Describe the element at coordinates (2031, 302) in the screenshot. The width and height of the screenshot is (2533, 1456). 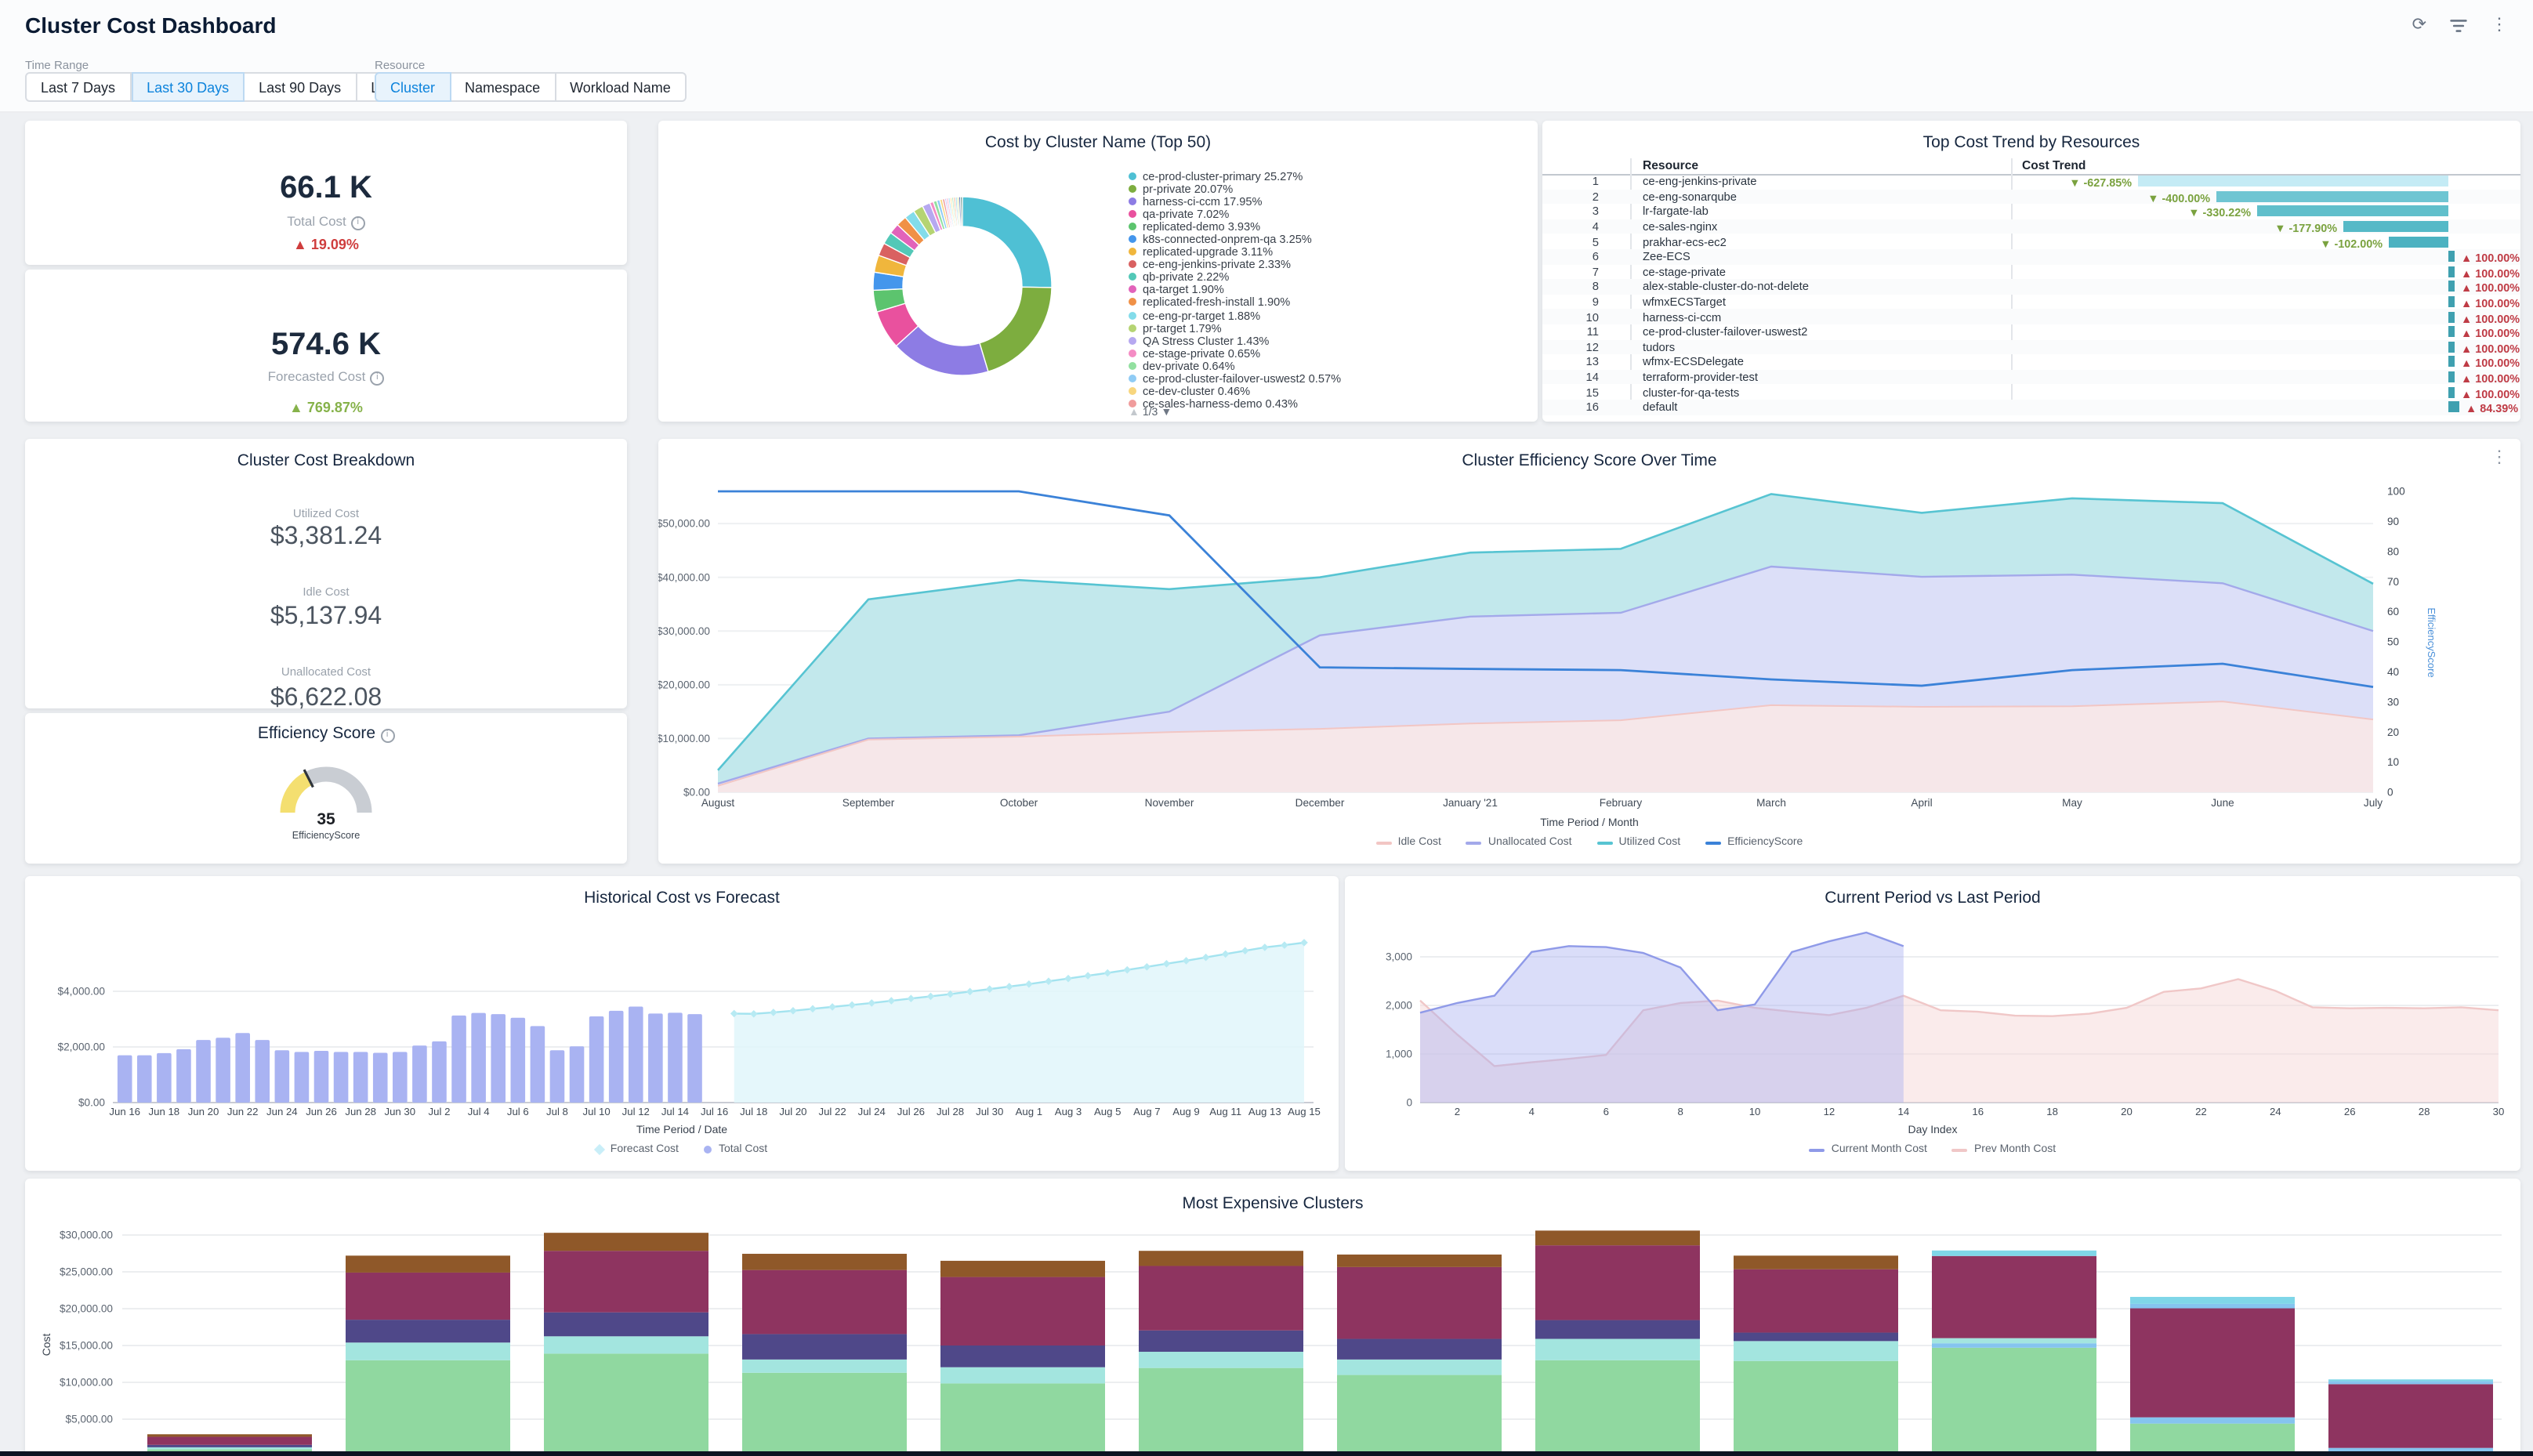
I see `table-row: 9 wfmxECSTarget ▲ 100.00%` at that location.